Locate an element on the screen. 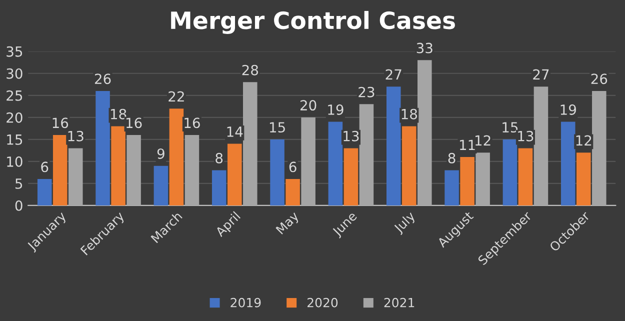 This screenshot has width=625, height=321. y-tick-label: 0 is located at coordinates (18, 205).